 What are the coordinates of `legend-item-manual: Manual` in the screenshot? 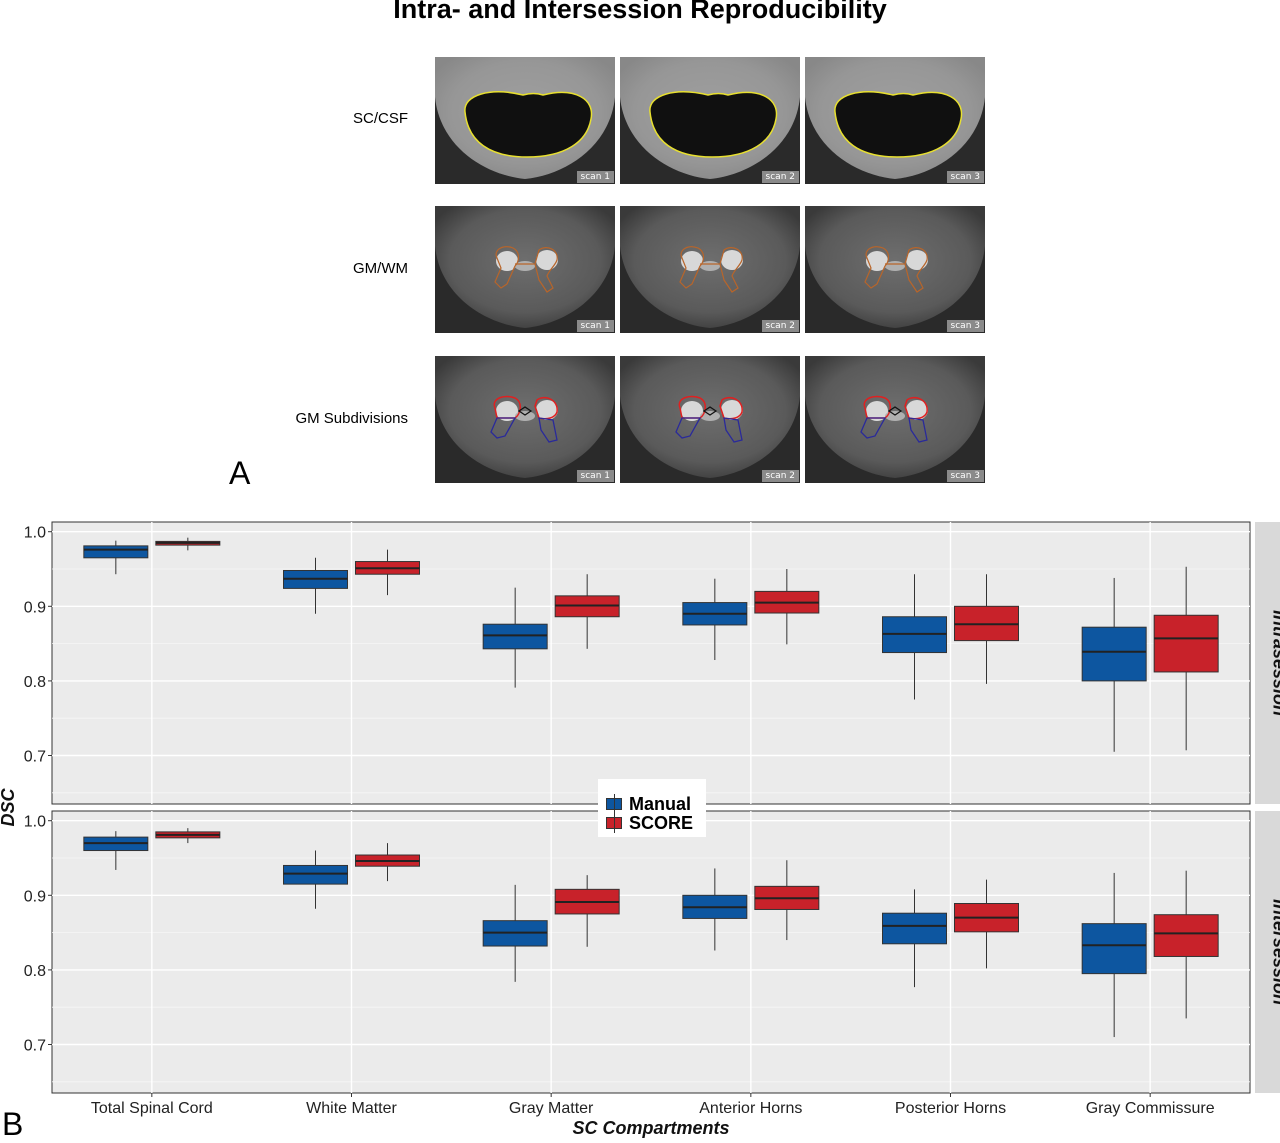 It's located at (648, 804).